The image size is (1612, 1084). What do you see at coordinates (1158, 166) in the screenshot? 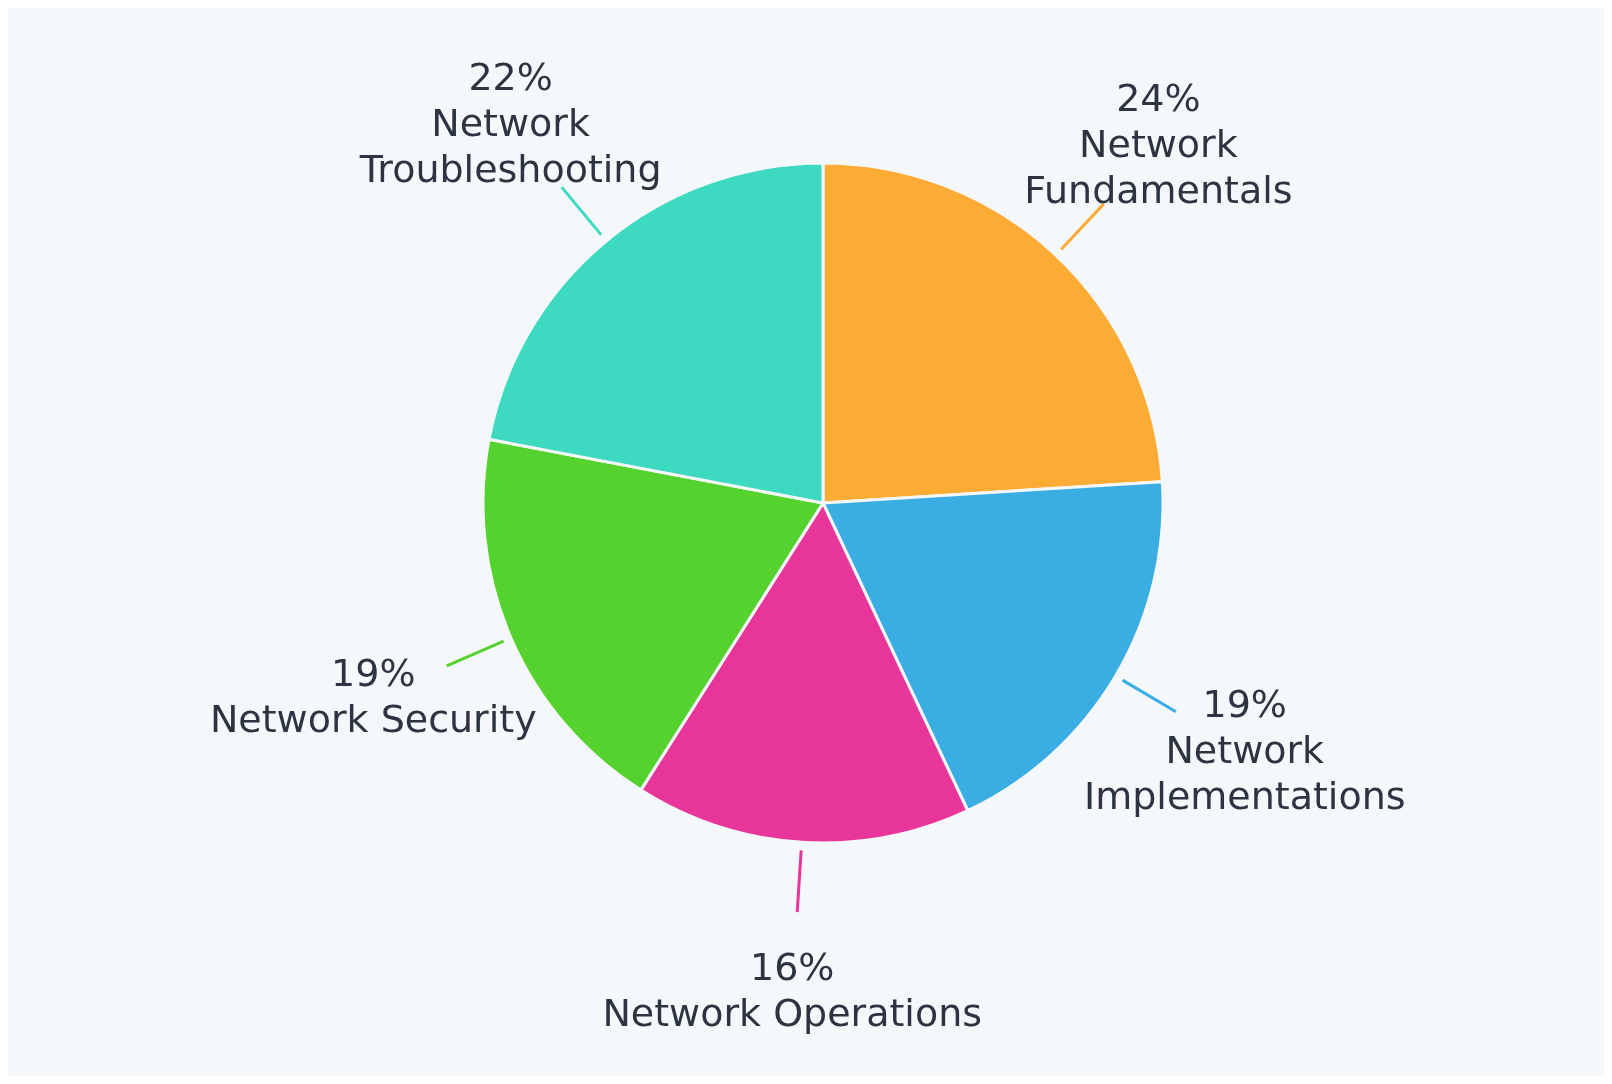
I see `slice-label: Network Fundamentals` at bounding box center [1158, 166].